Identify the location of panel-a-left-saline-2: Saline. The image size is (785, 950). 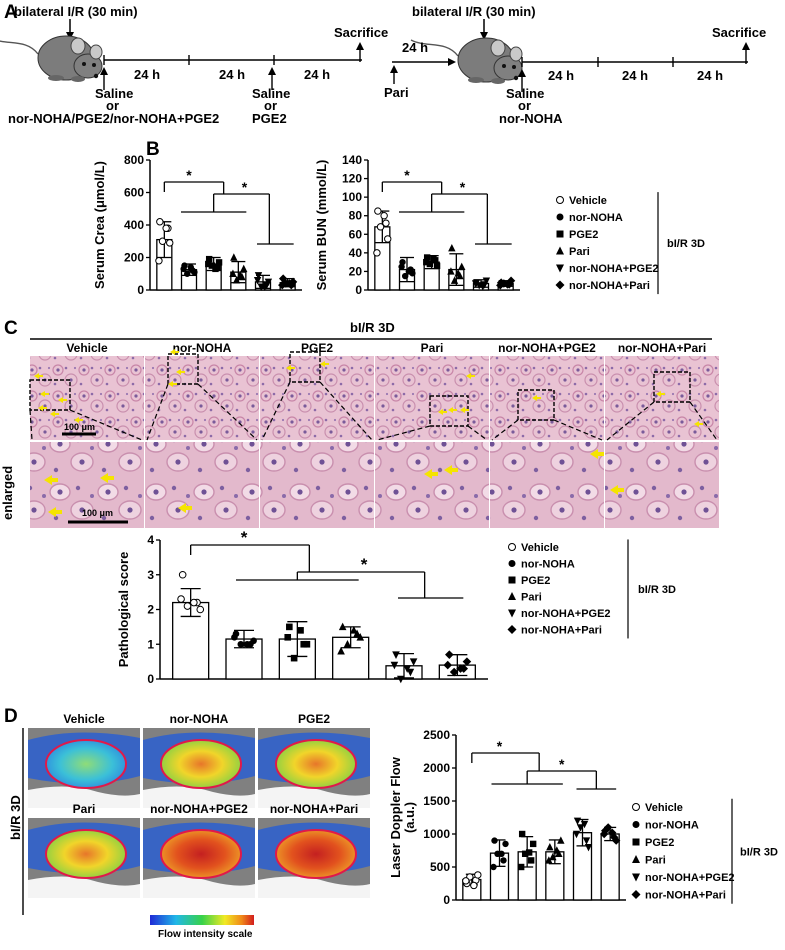
(271, 93).